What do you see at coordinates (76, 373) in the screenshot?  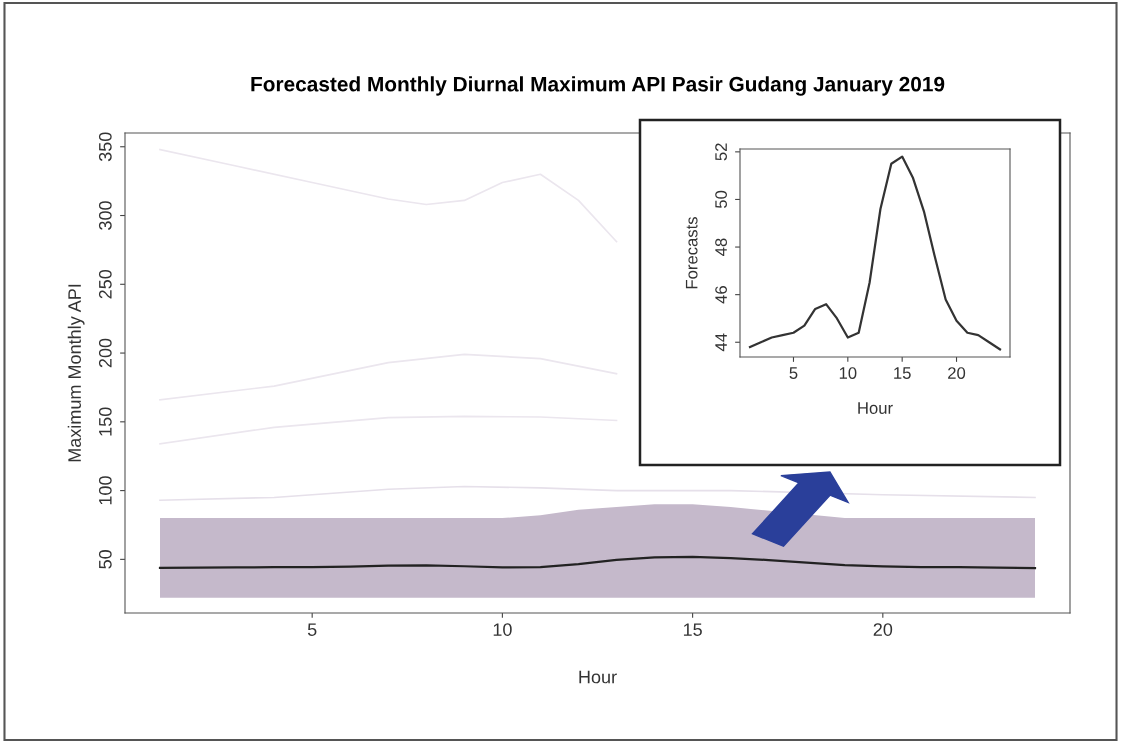 I see `y-axis-title: Maximum Monthly API` at bounding box center [76, 373].